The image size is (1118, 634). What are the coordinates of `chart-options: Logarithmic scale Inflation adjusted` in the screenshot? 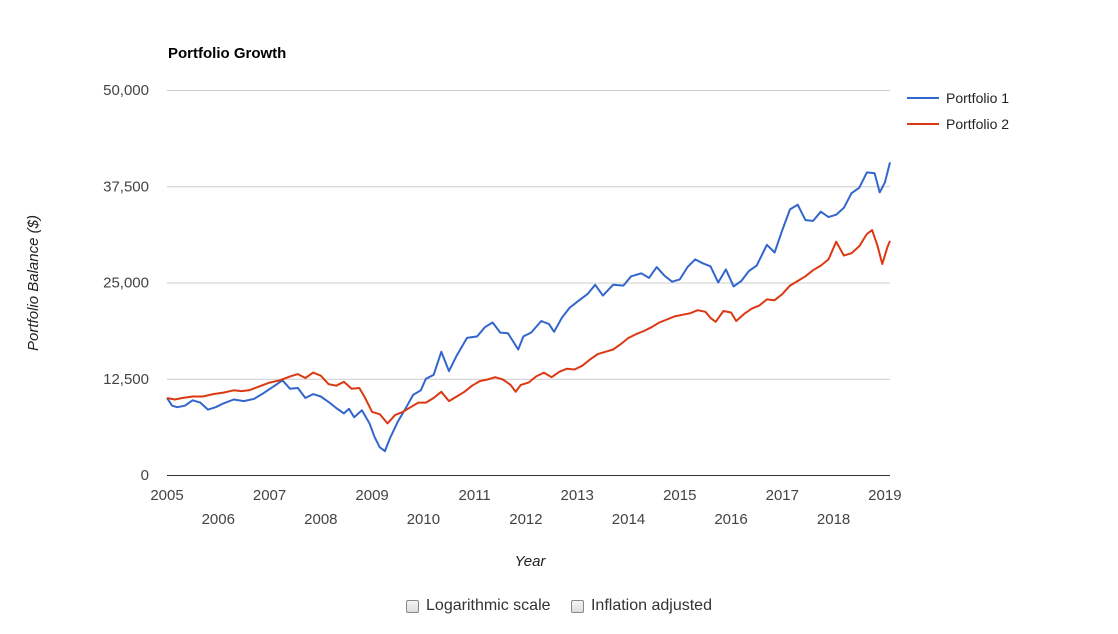 It's located at (559, 607).